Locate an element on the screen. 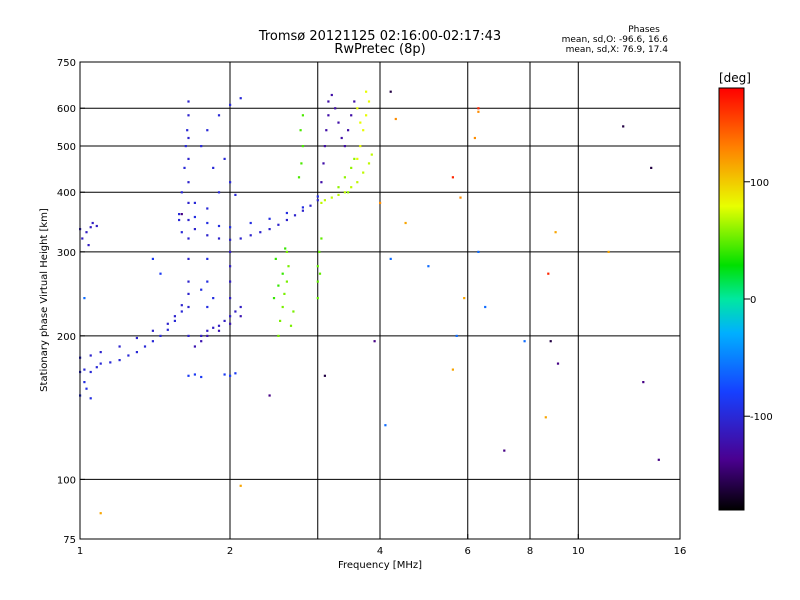 This screenshot has width=800, height=600. y-tick-label: 300 is located at coordinates (66, 253).